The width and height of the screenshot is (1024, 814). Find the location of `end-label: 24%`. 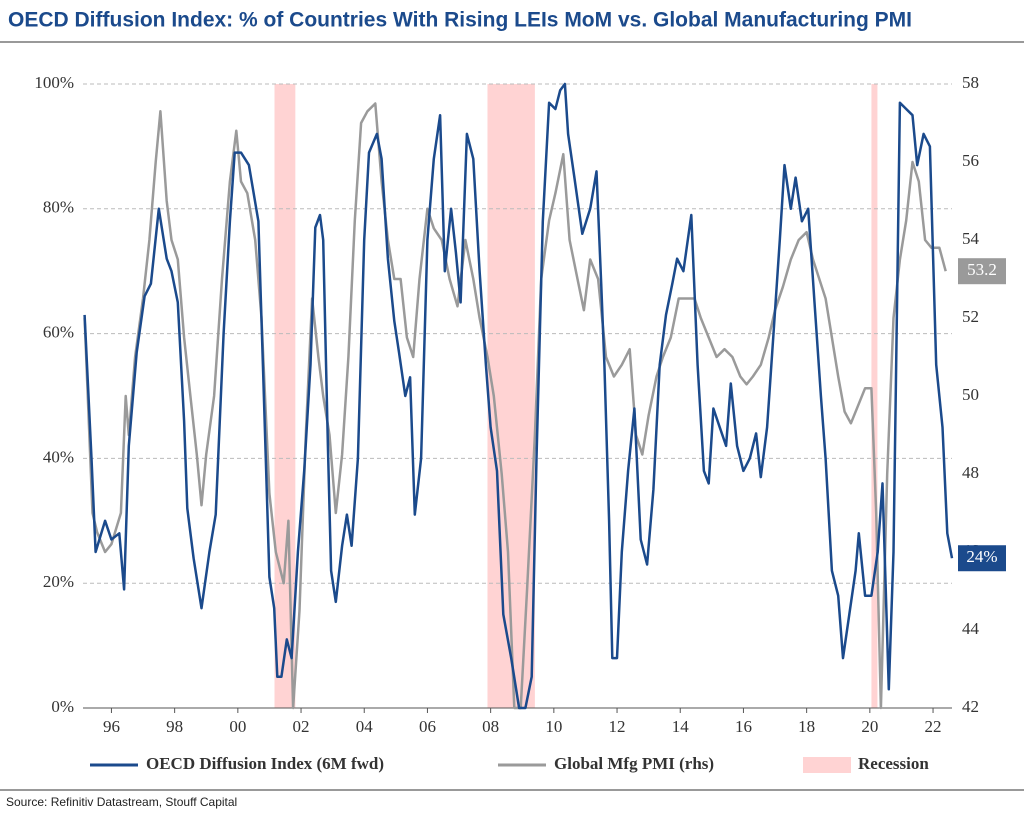

end-label: 24% is located at coordinates (981, 556).